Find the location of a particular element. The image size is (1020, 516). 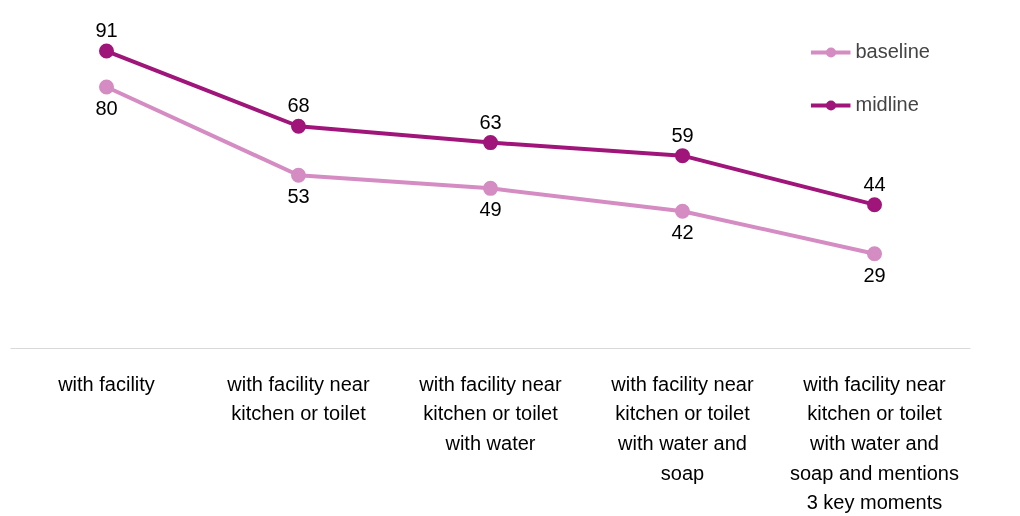

legend-label: midline is located at coordinates (887, 104).